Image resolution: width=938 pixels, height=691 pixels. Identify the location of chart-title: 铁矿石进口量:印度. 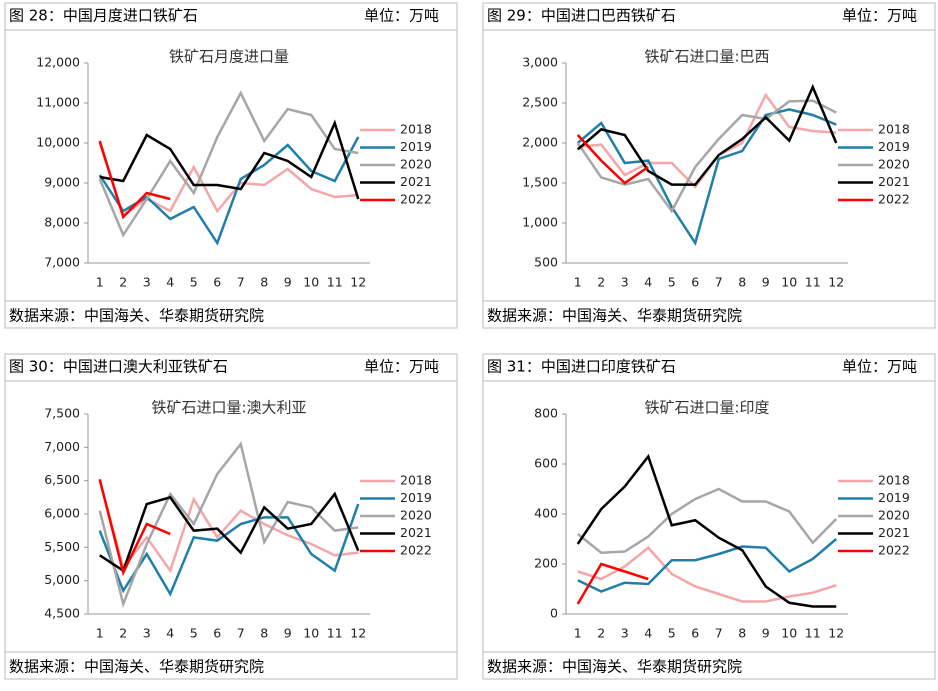
(706, 408).